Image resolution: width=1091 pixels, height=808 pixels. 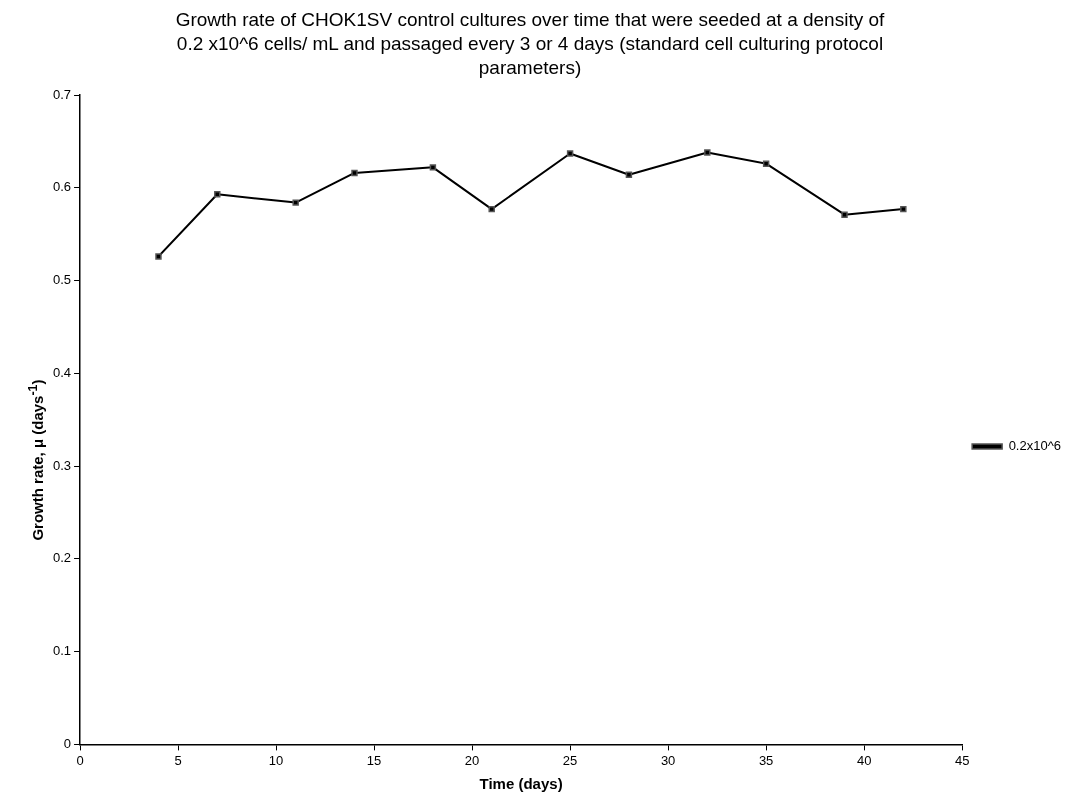 What do you see at coordinates (864, 760) in the screenshot?
I see `x-tick-label: 40` at bounding box center [864, 760].